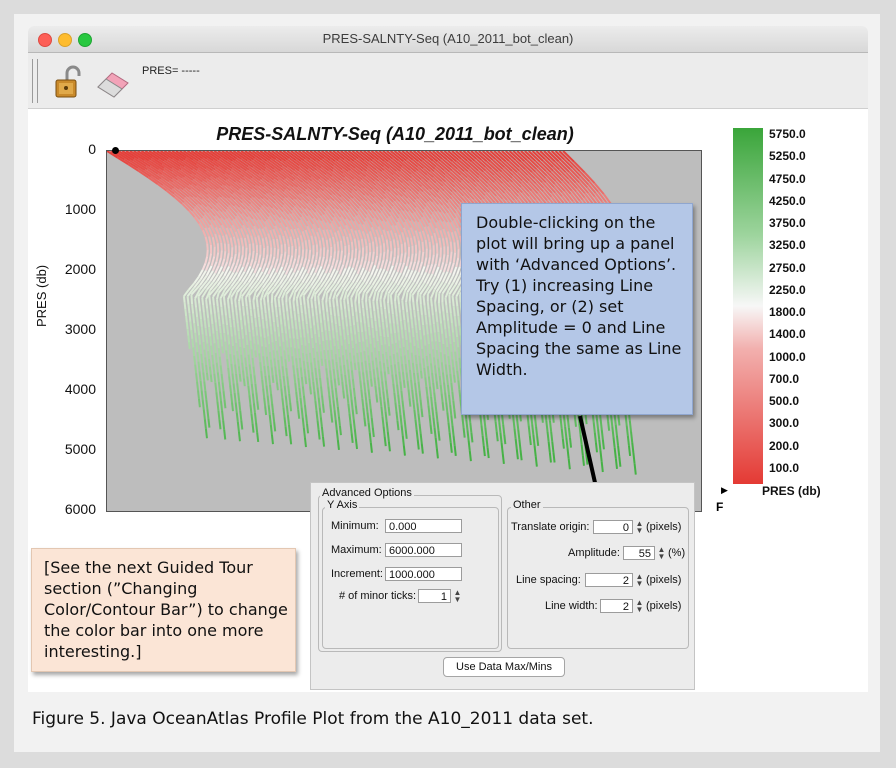  What do you see at coordinates (616, 606) in the screenshot?
I see `line-width-field: 2` at bounding box center [616, 606].